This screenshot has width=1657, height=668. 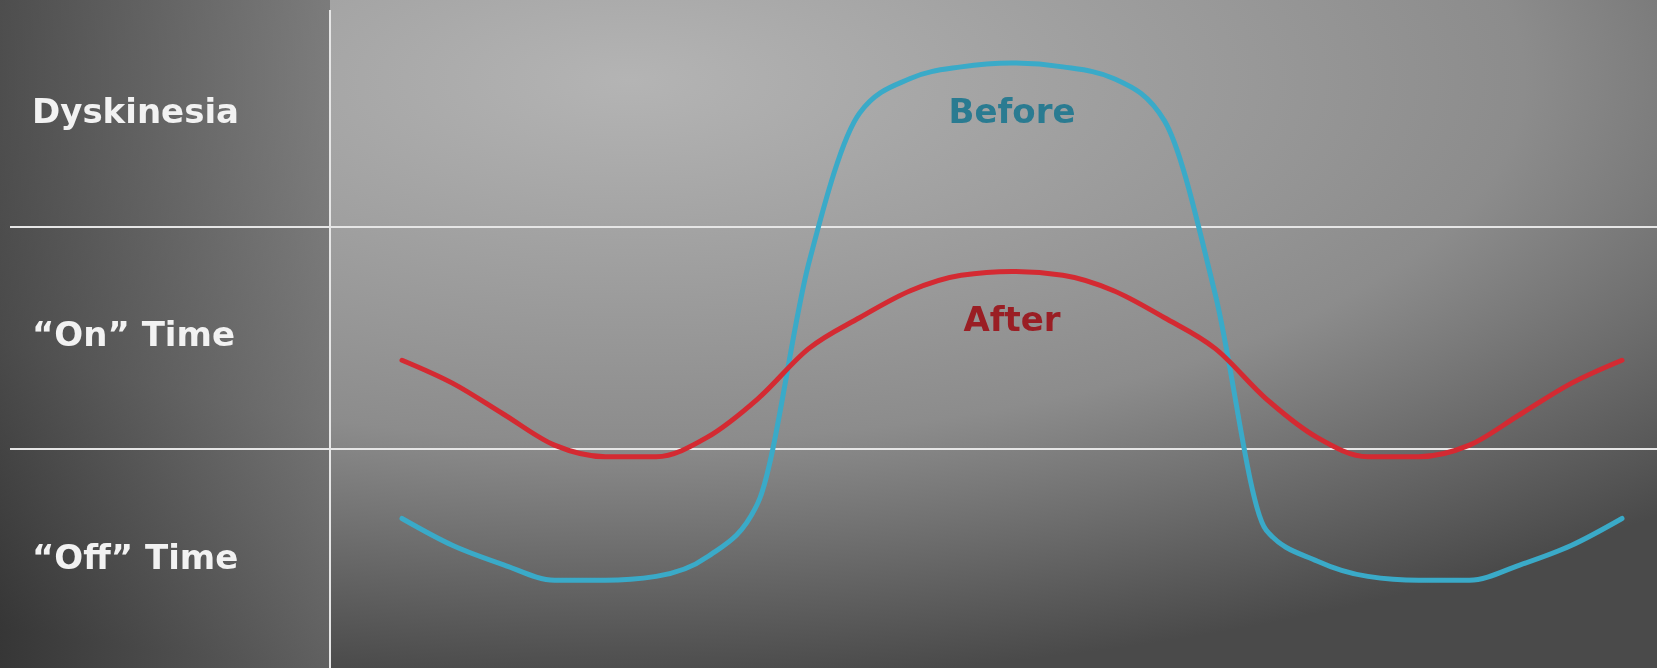 I want to click on series-label: After, so click(x=1012, y=319).